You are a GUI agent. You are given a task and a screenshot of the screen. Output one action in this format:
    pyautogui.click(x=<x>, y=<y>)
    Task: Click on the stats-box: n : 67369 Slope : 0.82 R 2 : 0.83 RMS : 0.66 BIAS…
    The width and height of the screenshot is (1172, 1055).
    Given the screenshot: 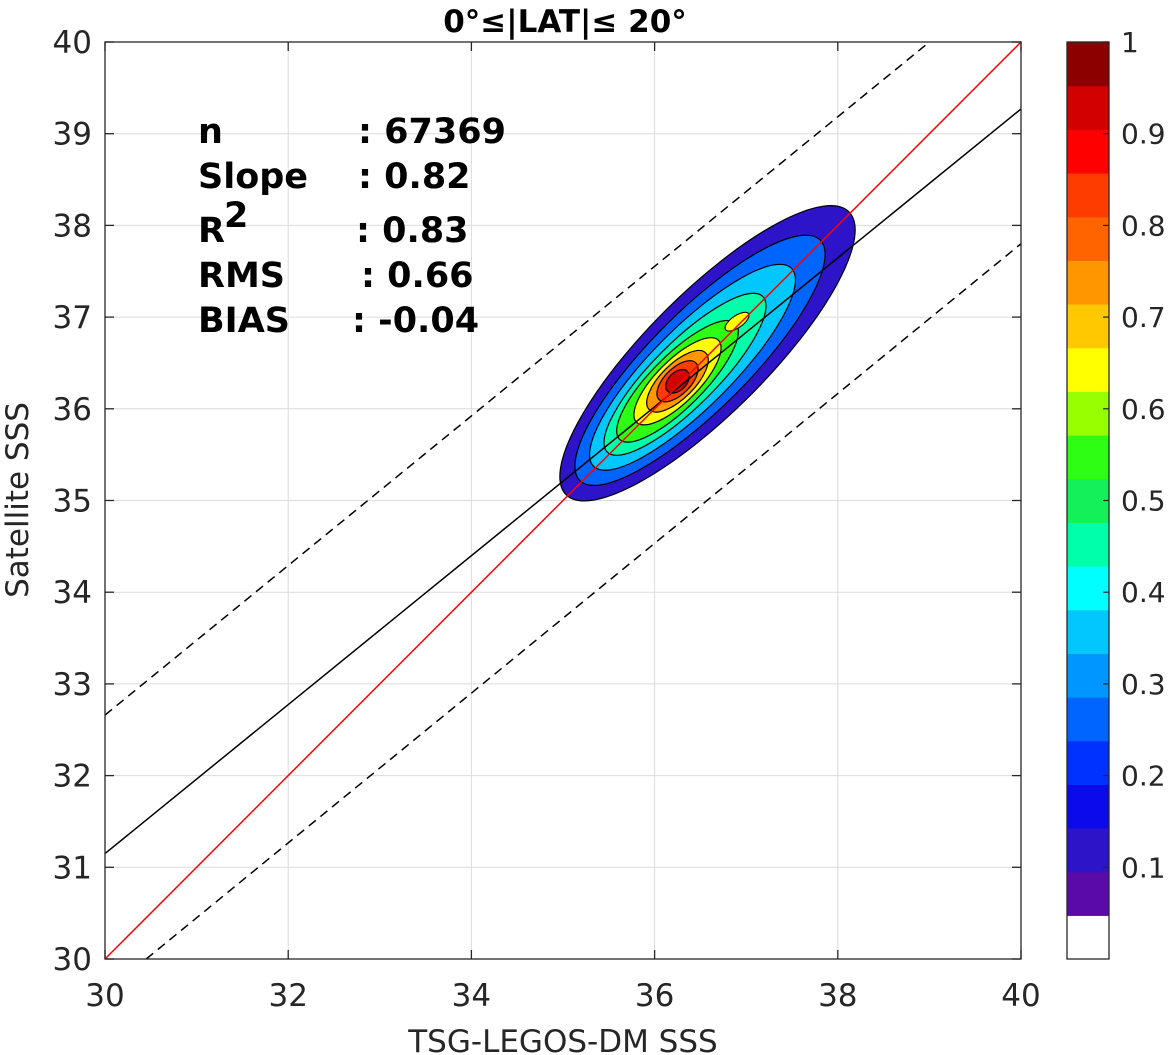 What is the action you would take?
    pyautogui.click(x=352, y=226)
    